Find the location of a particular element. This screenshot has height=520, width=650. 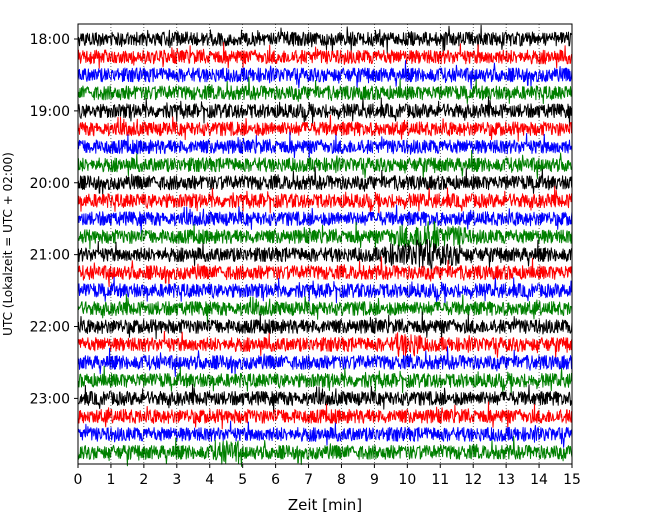

x-tick-label: 14 is located at coordinates (539, 480).